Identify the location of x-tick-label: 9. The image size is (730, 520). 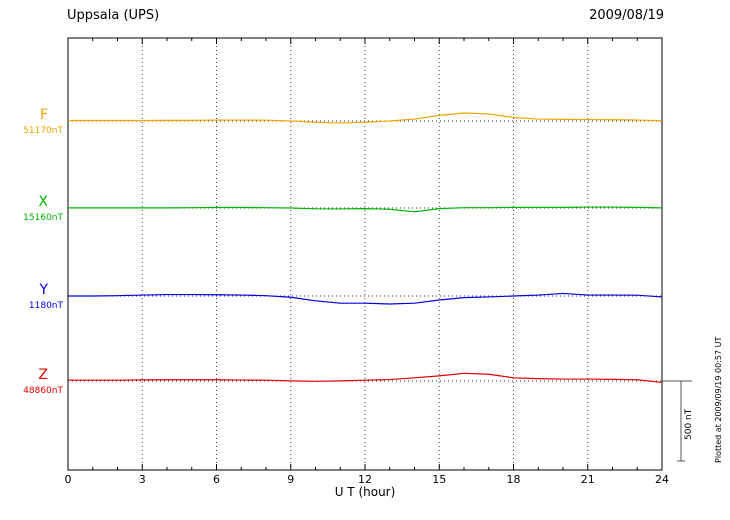
(290, 479).